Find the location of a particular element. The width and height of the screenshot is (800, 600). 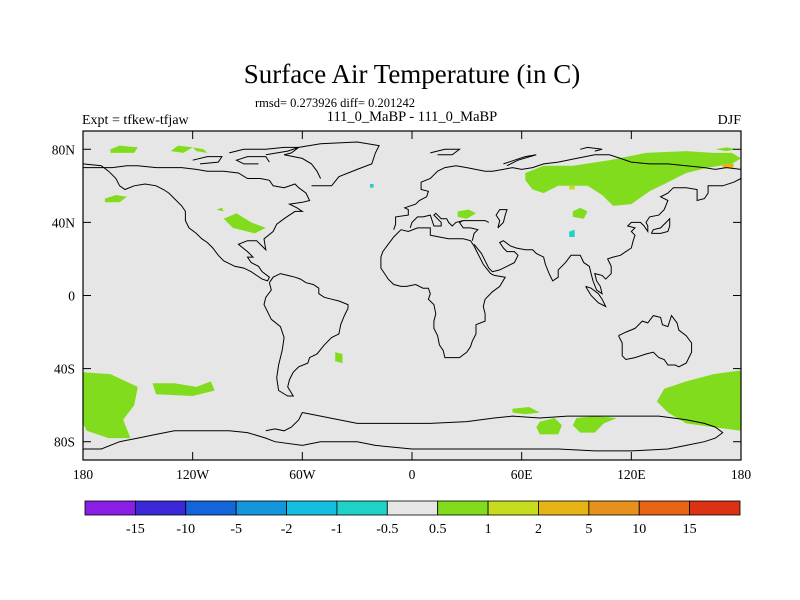

colorbar-label-1: -10 is located at coordinates (185, 529).